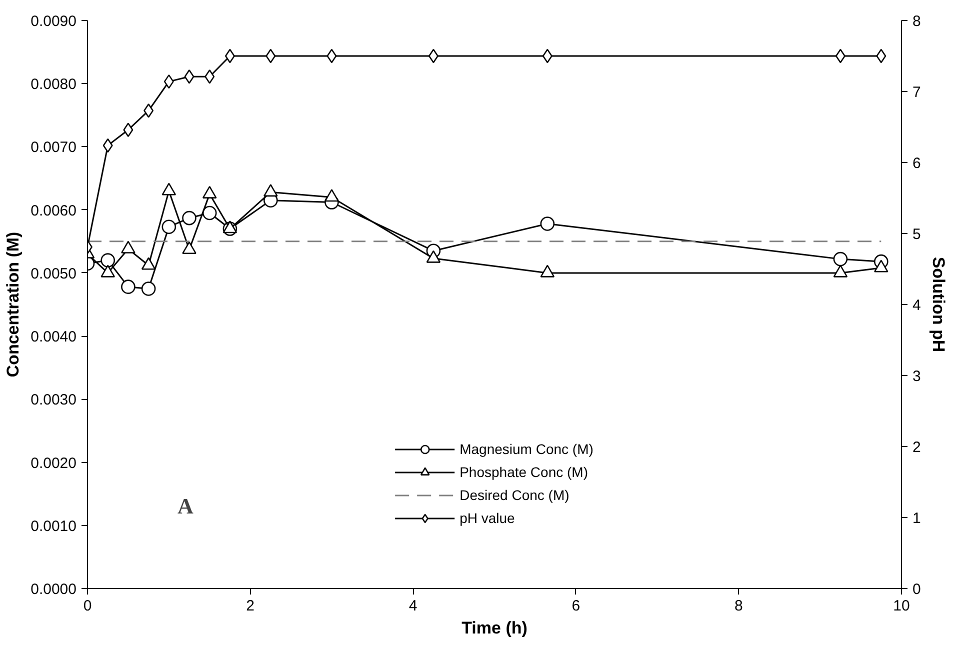 The height and width of the screenshot is (653, 960). What do you see at coordinates (53, 273) in the screenshot?
I see `y-tick-label: 0.0050` at bounding box center [53, 273].